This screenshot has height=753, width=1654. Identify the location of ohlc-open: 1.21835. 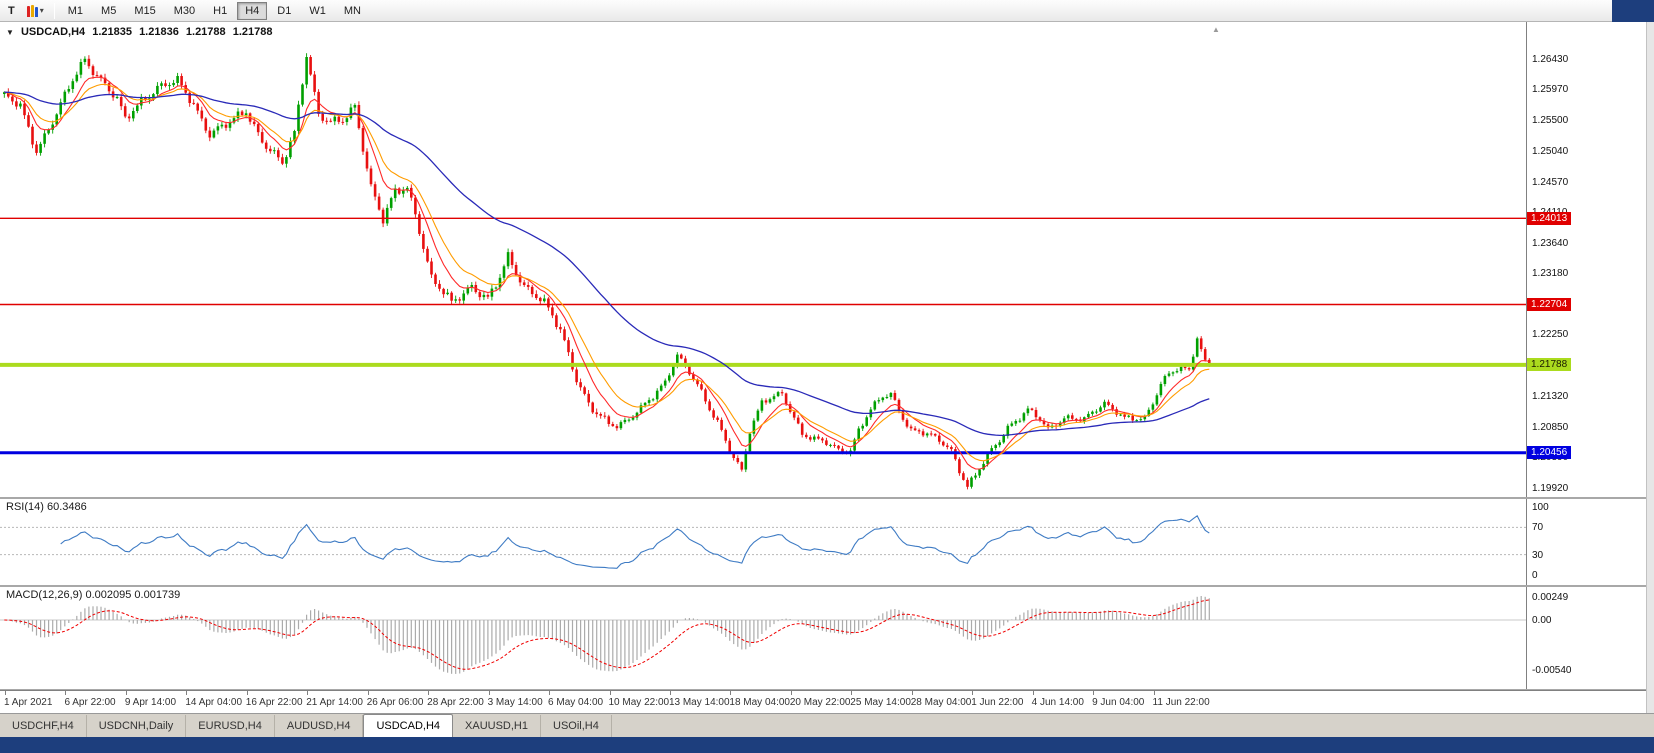
(112, 32).